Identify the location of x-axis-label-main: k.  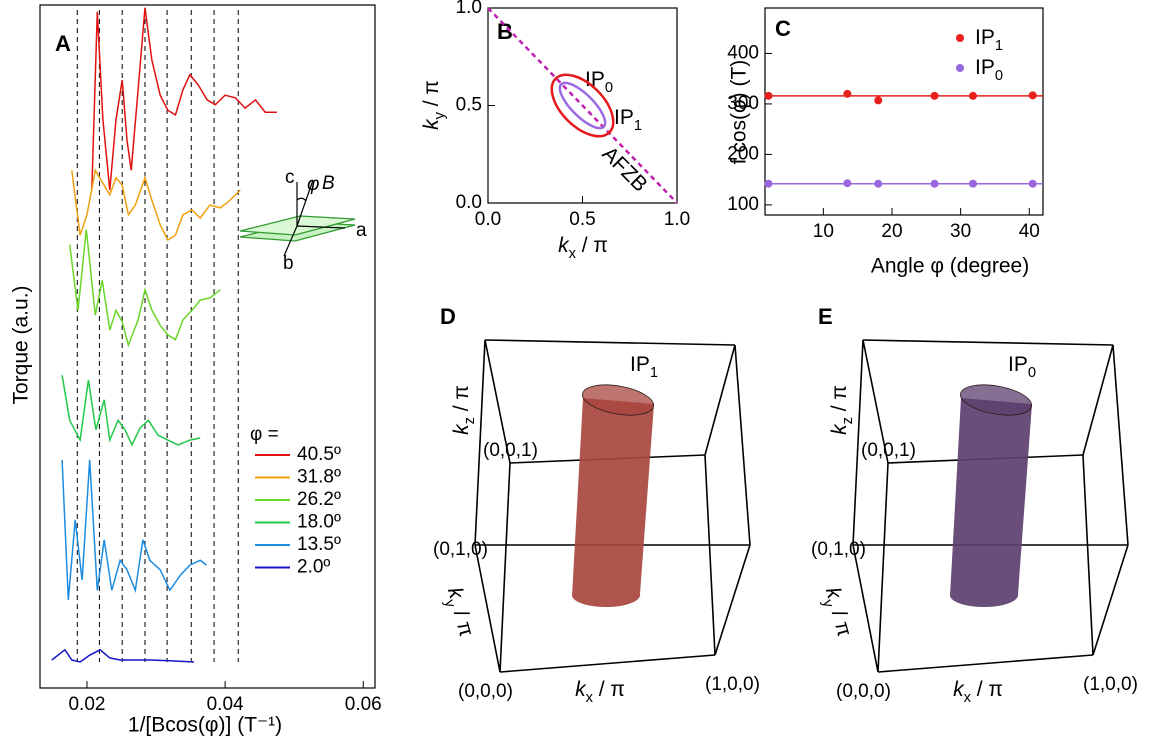
(564, 245).